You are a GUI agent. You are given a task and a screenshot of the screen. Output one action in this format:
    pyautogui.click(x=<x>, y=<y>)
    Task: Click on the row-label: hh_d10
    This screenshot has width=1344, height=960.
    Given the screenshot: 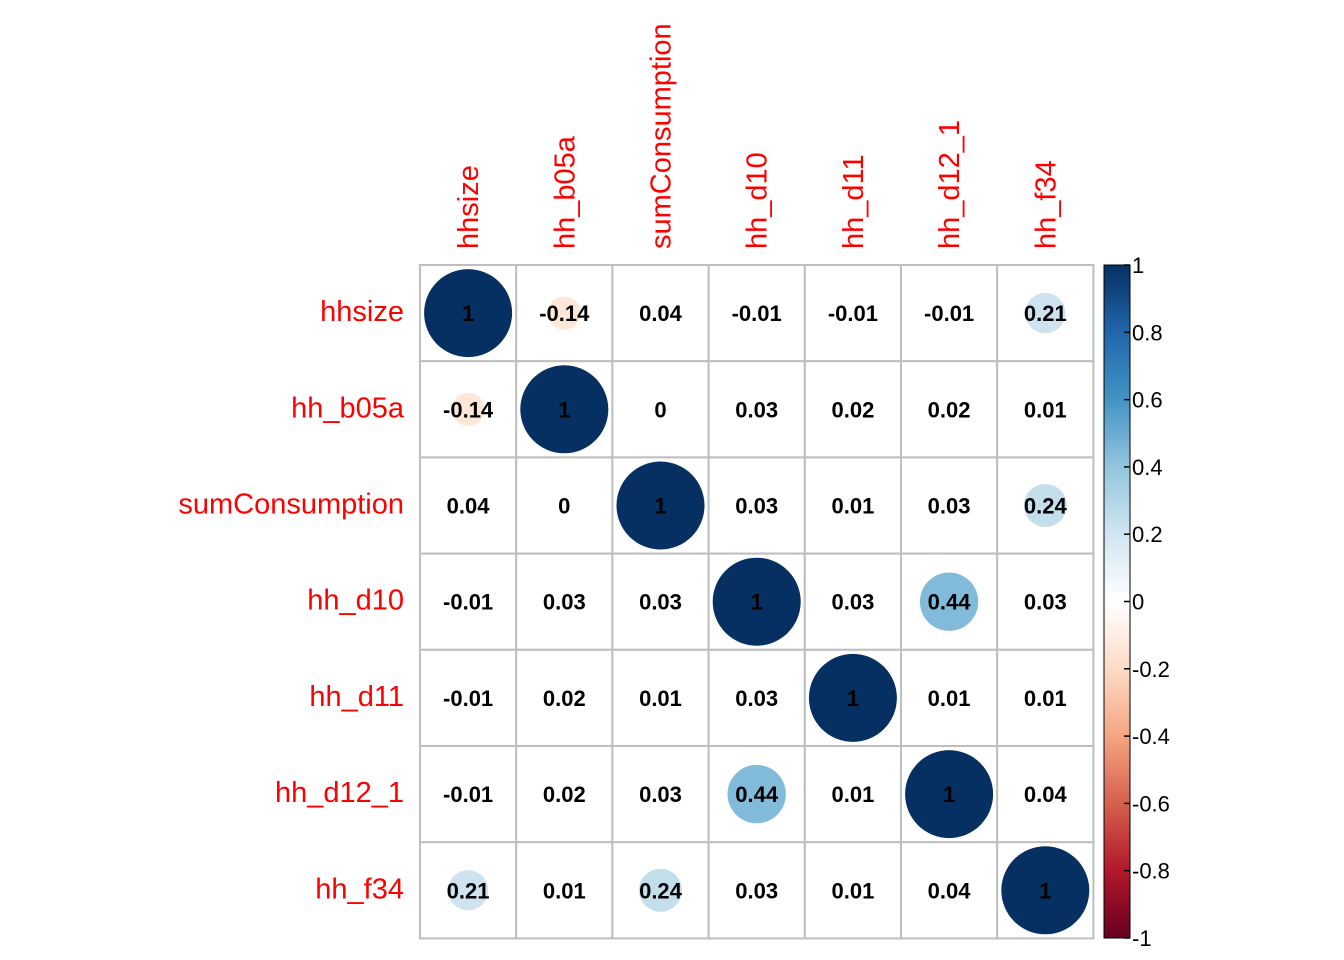 What is the action you would take?
    pyautogui.click(x=355, y=601)
    